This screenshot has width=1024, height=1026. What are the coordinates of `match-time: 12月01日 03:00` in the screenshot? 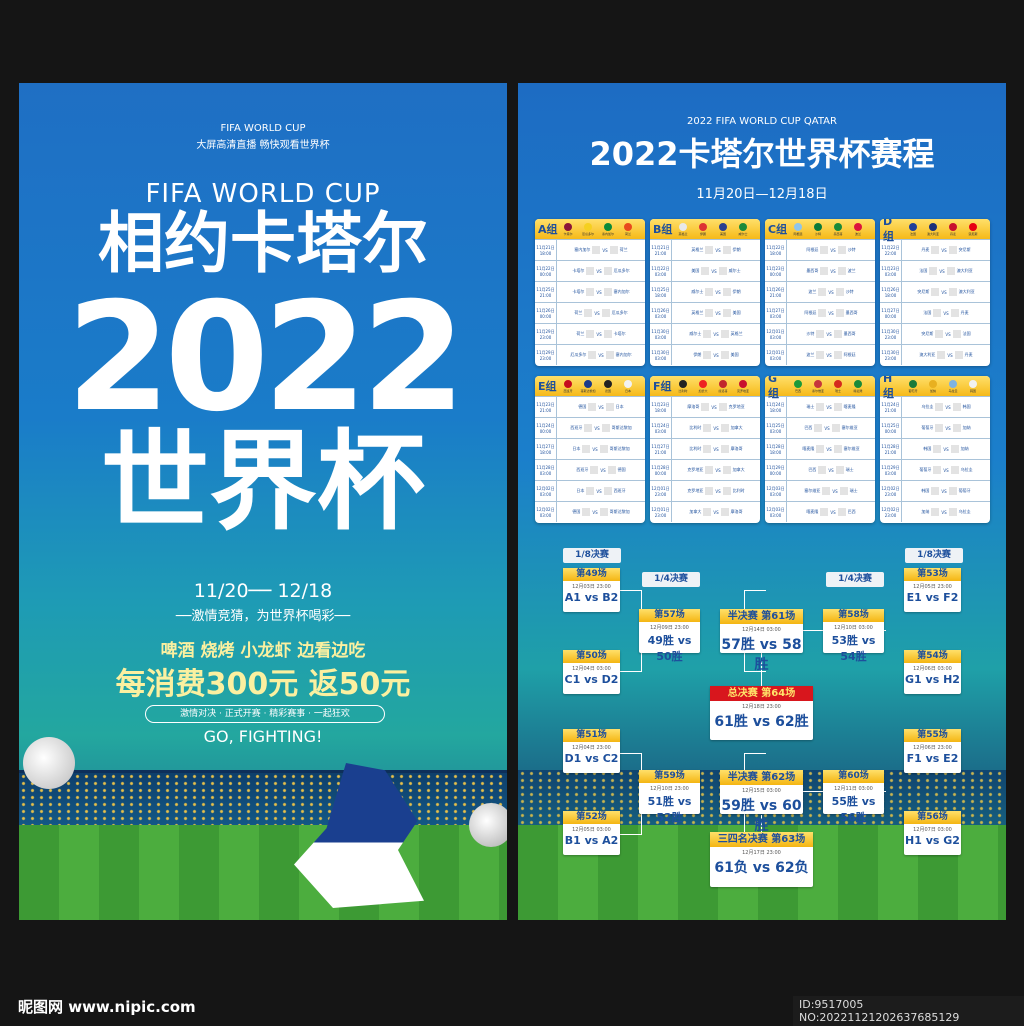 It's located at (776, 334).